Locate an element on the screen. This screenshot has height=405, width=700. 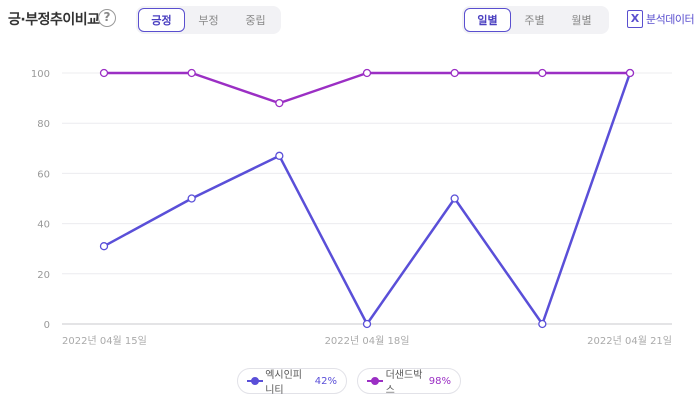
tab-neutral: 중립 is located at coordinates (255, 20).